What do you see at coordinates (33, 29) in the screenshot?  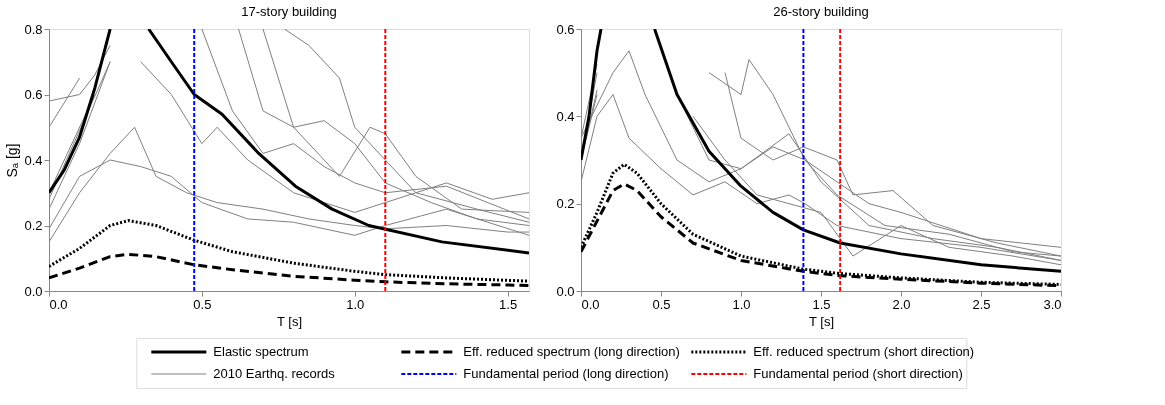 I see `y-tick-label: 0.8` at bounding box center [33, 29].